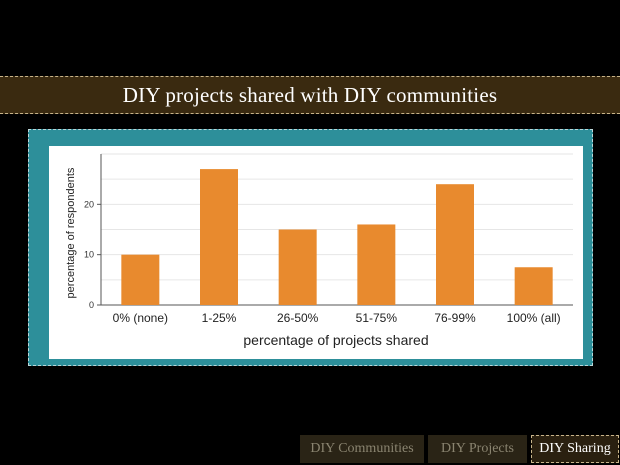  I want to click on x-tick-label: 51-75%, so click(377, 318).